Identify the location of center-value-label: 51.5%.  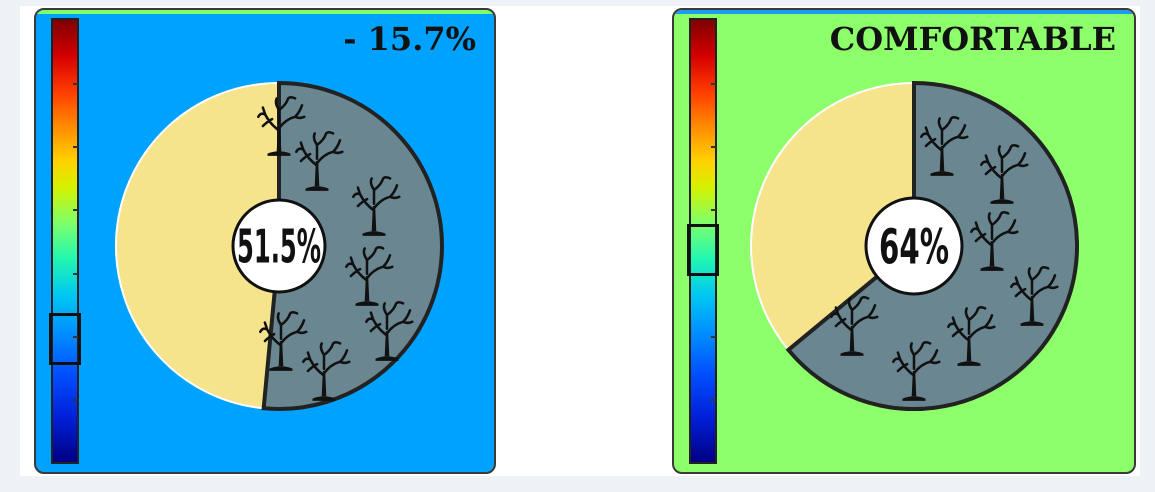
(279, 247).